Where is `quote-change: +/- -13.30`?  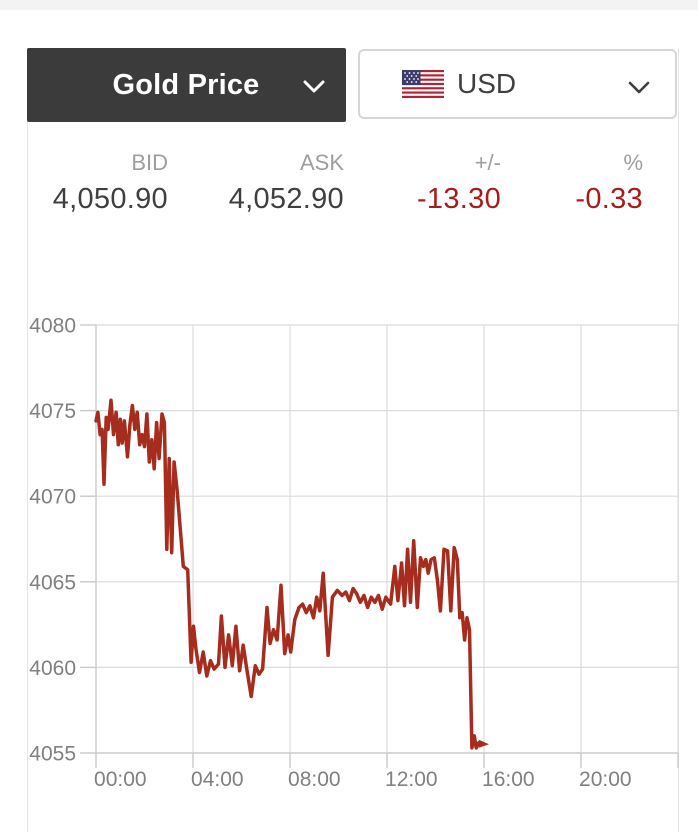
quote-change: +/- -13.30 is located at coordinates (422, 183).